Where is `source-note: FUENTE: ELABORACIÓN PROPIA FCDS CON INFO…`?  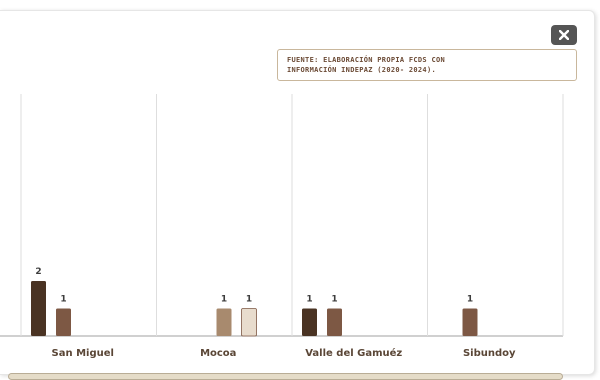
source-note: FUENTE: ELABORACIÓN PROPIA FCDS CON INFO… is located at coordinates (427, 65).